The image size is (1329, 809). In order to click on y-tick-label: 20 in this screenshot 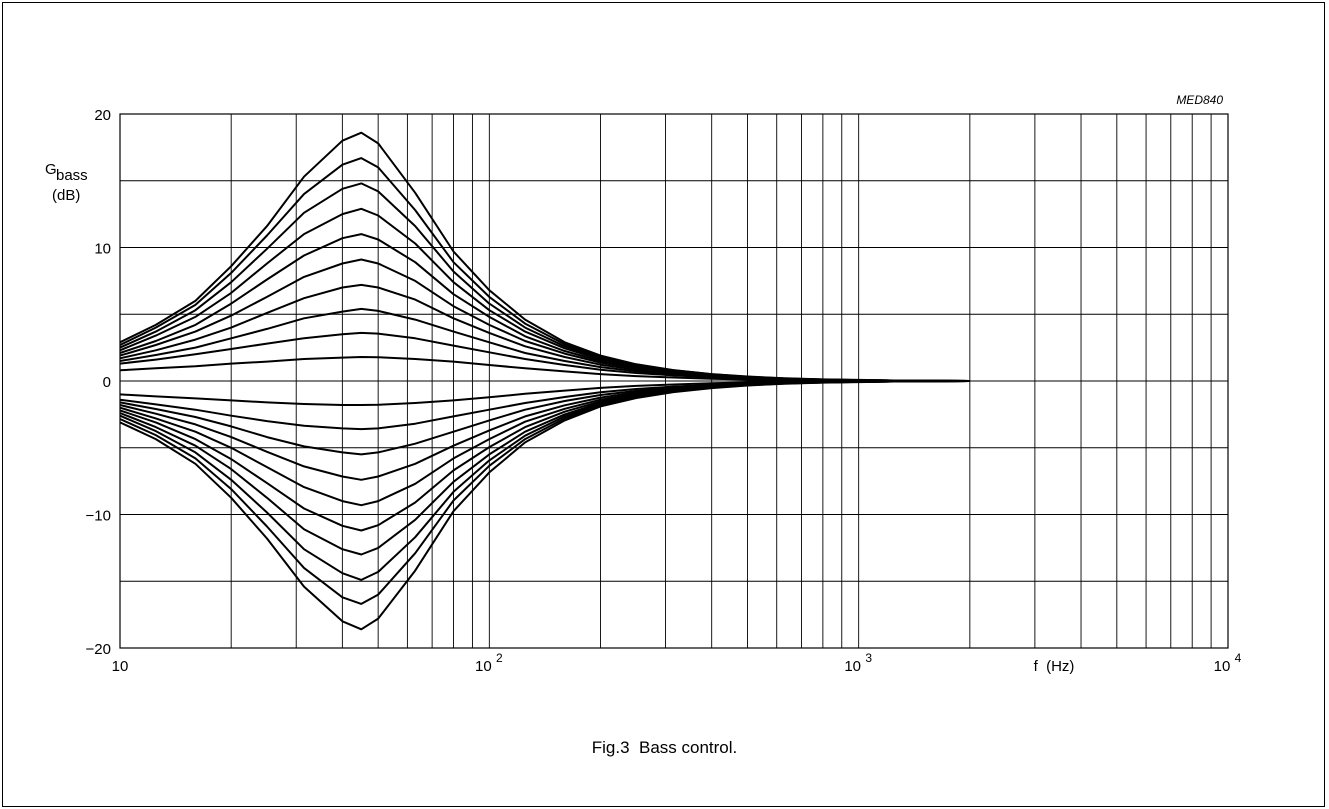, I will do `click(102, 115)`.